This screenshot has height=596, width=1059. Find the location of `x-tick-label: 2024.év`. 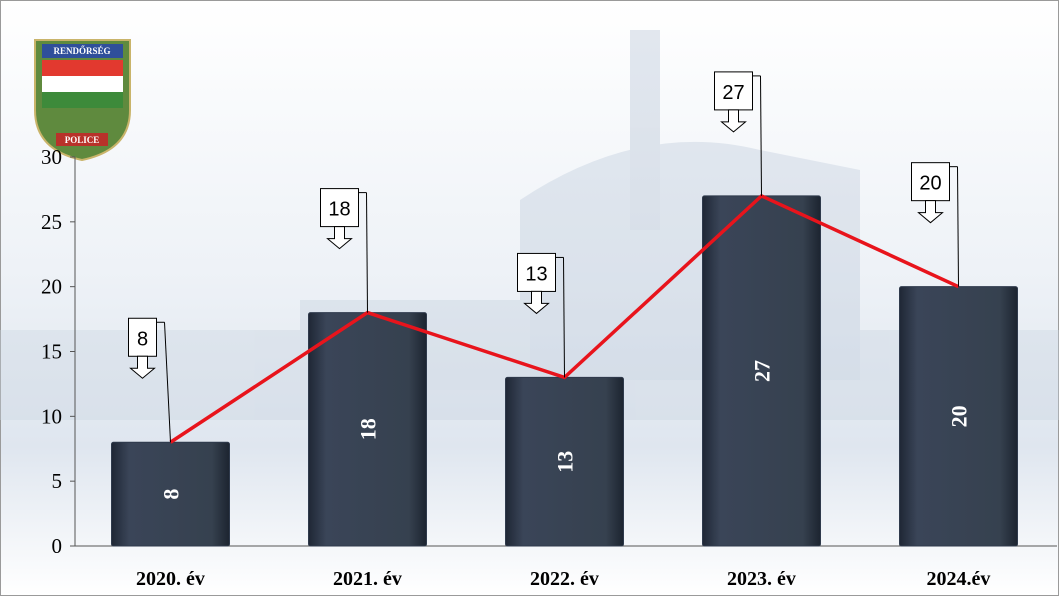

x-tick-label: 2024.év is located at coordinates (959, 579).